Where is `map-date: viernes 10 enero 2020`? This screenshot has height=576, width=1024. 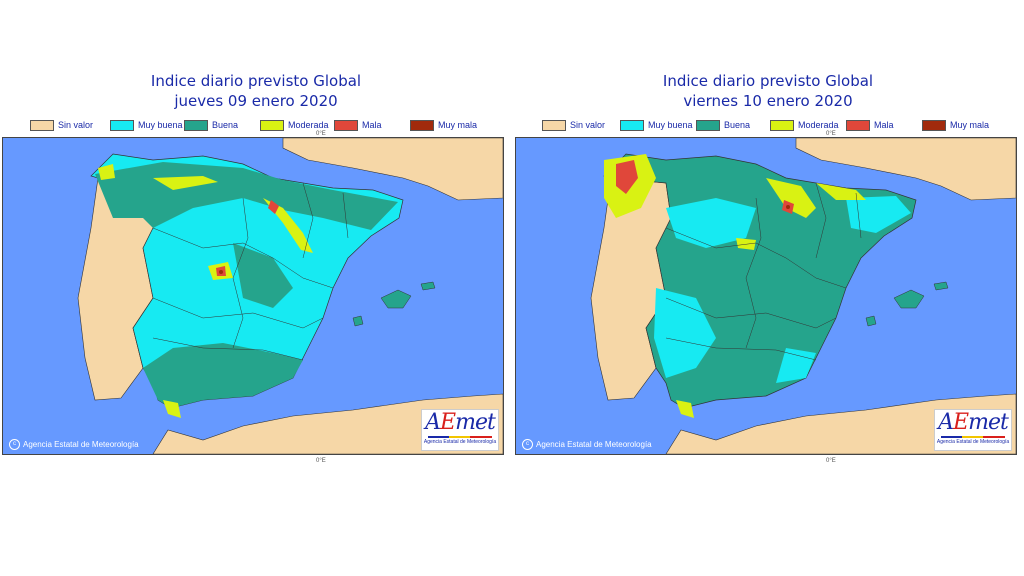 map-date: viernes 10 enero 2020 is located at coordinates (768, 101).